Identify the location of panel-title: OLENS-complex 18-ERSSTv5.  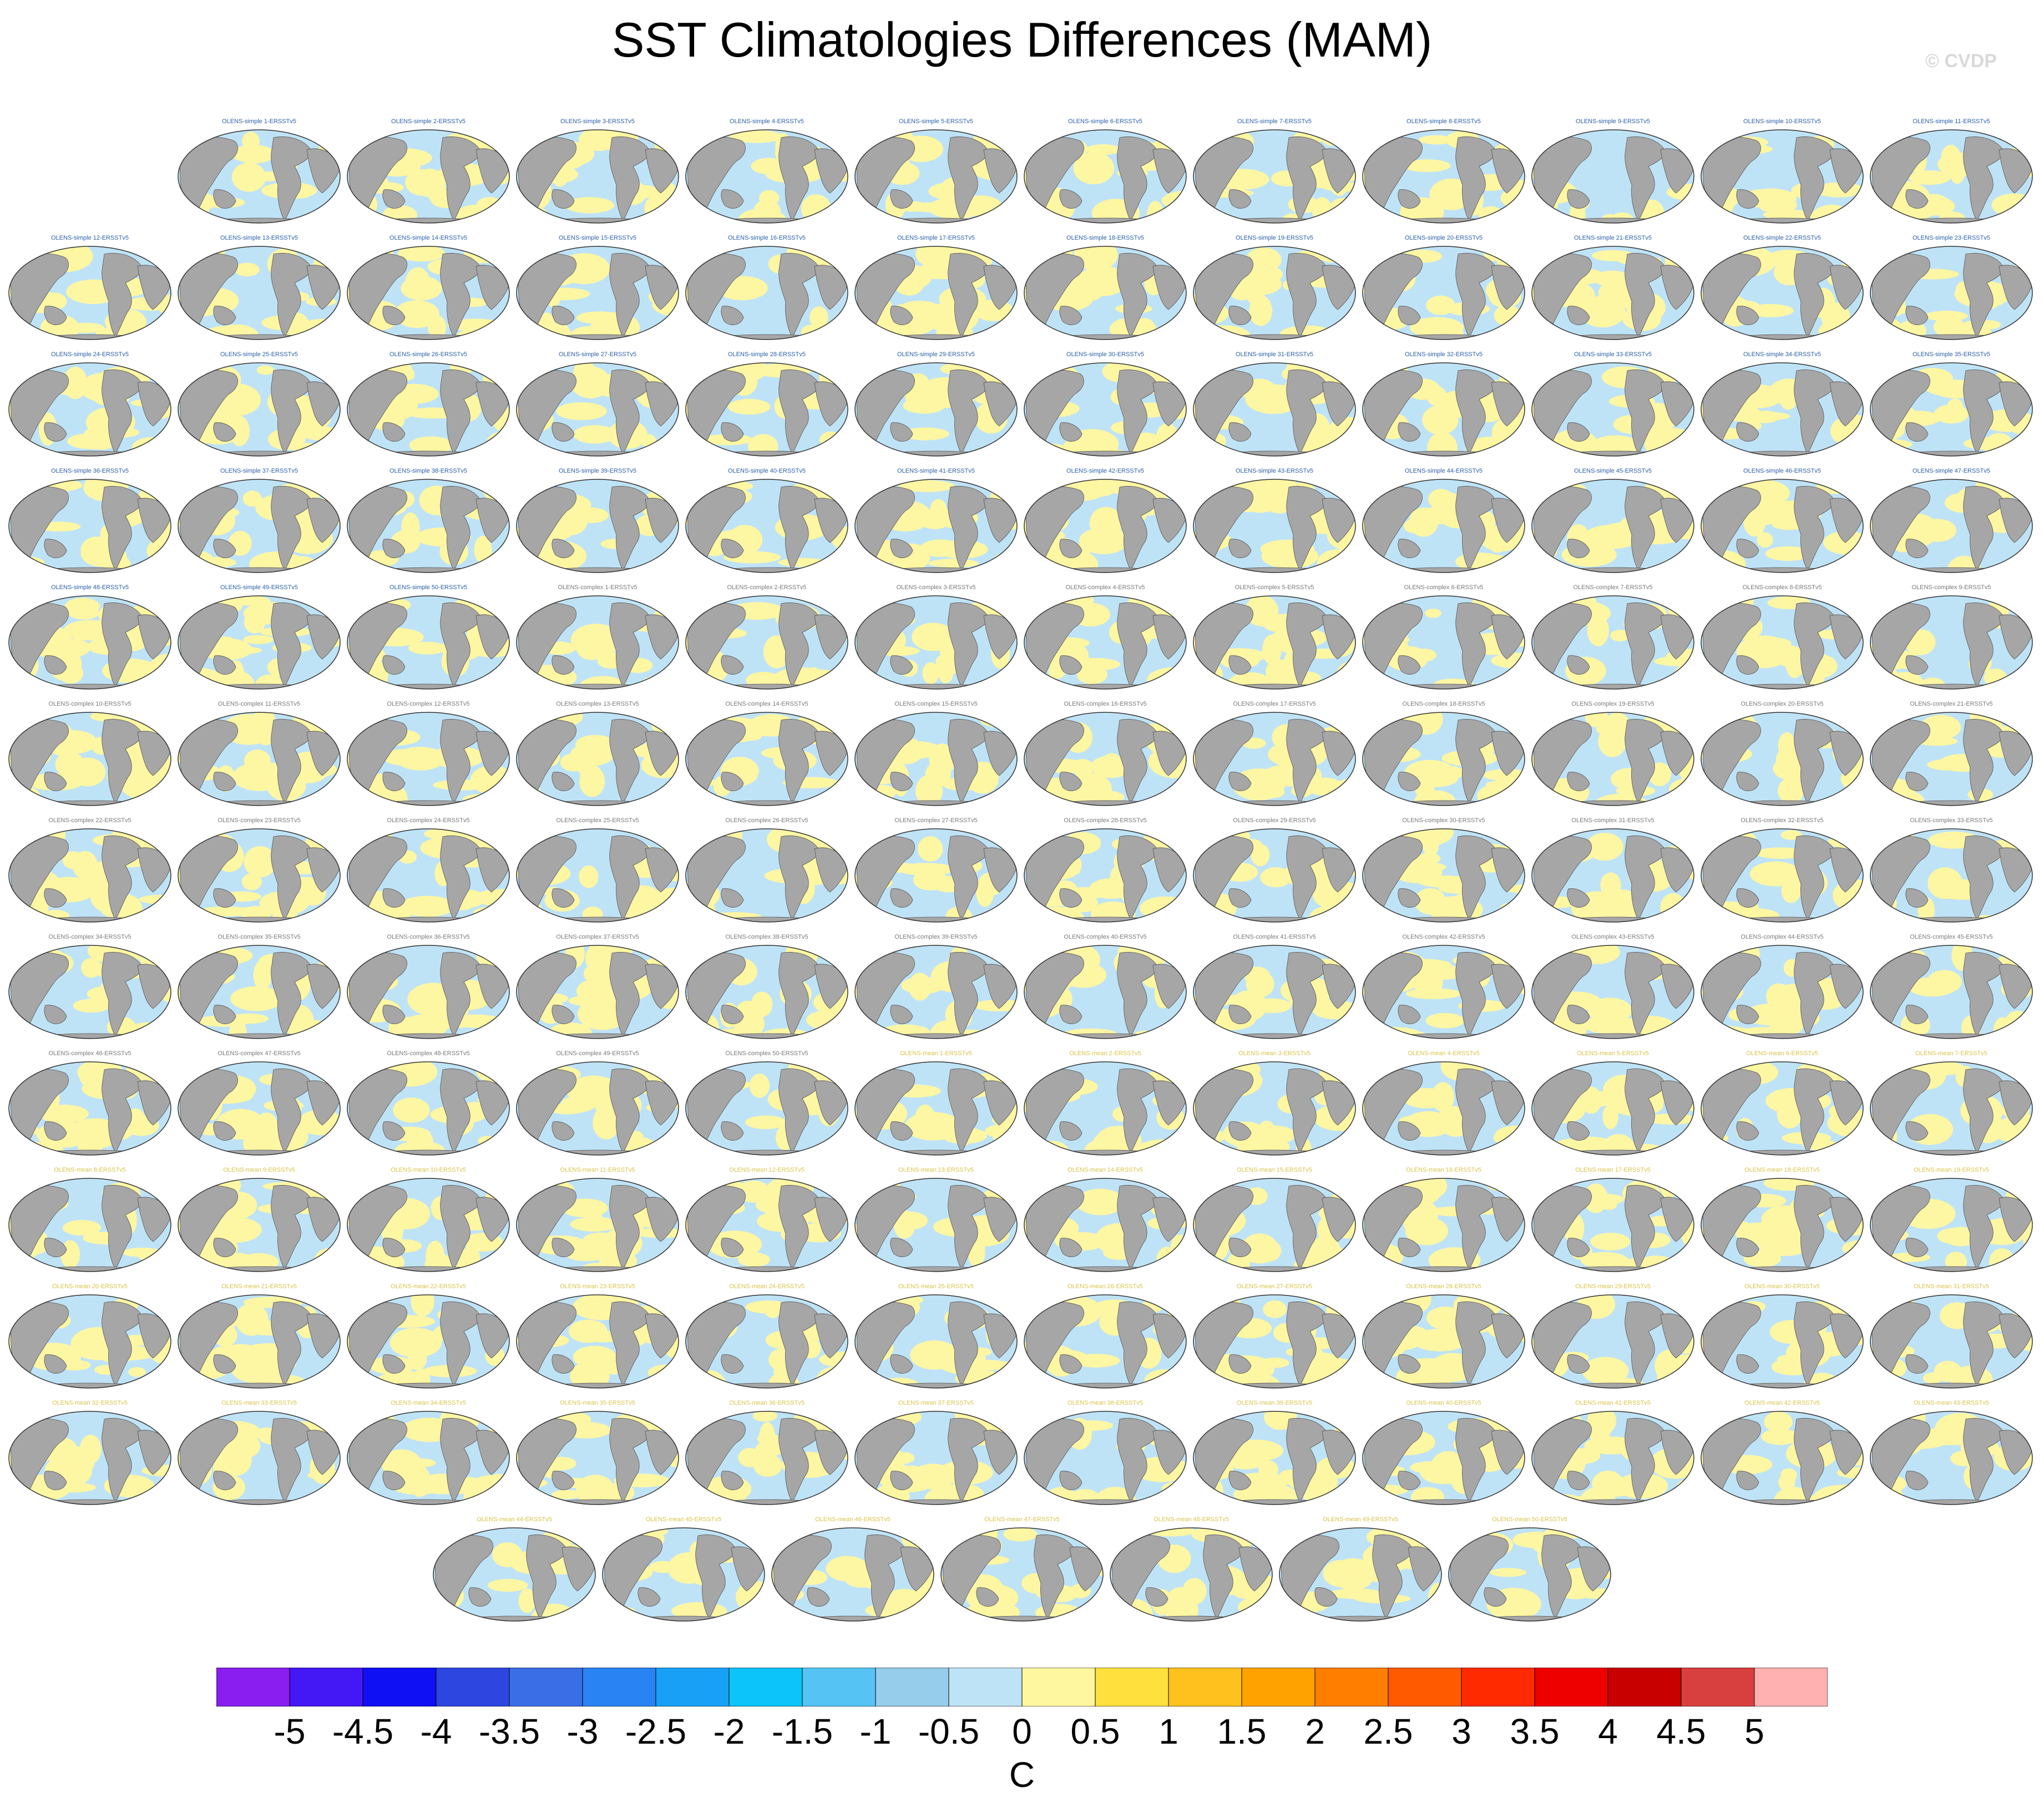
(1443, 704).